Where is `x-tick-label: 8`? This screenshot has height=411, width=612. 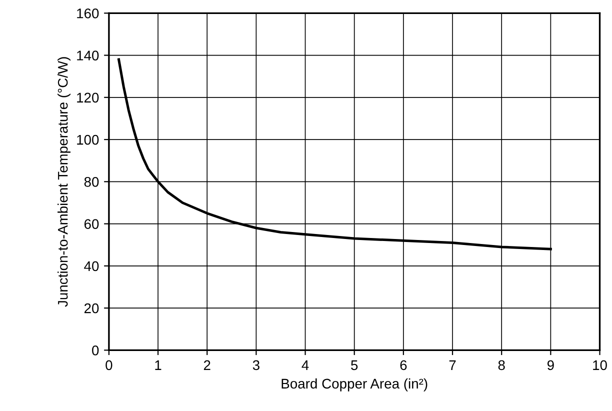 x-tick-label: 8 is located at coordinates (501, 365).